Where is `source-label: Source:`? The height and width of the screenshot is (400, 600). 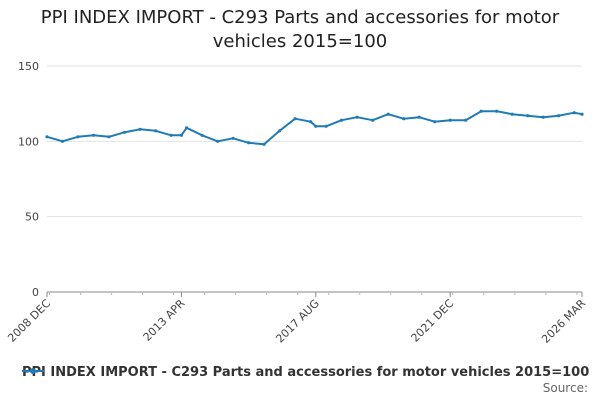
source-label: Source: is located at coordinates (565, 388).